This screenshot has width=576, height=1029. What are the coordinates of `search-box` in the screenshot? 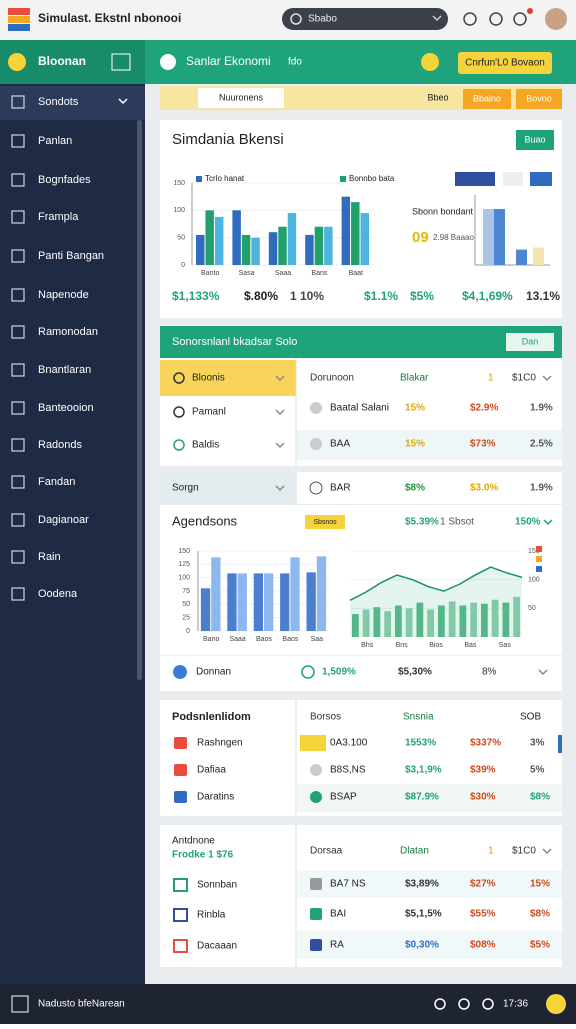 It's located at (365, 19).